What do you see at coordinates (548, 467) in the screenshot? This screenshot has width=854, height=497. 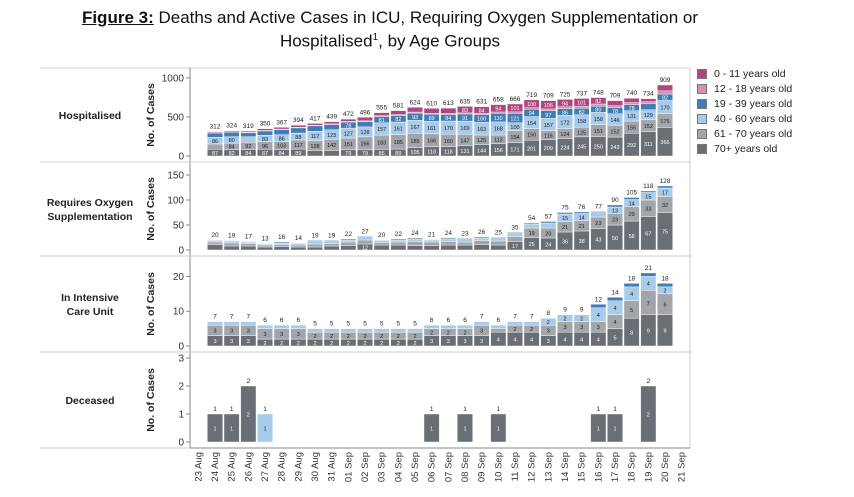 I see `x-tick-label: 13 Sep` at bounding box center [548, 467].